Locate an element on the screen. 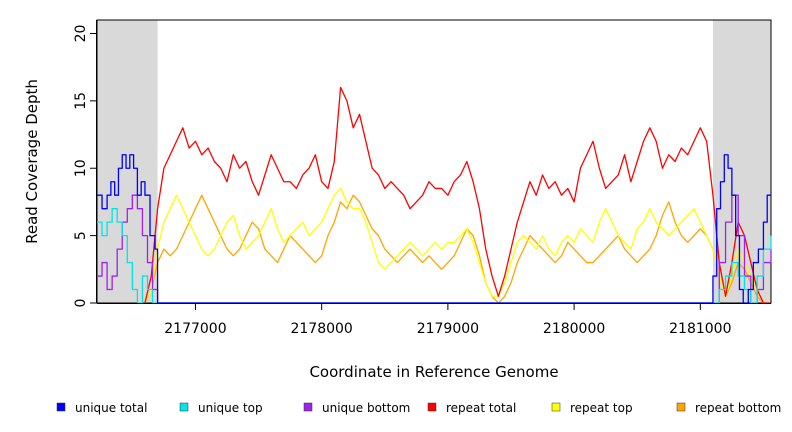 This screenshot has width=792, height=432. legend-item-unique-total: unique total is located at coordinates (101, 408).